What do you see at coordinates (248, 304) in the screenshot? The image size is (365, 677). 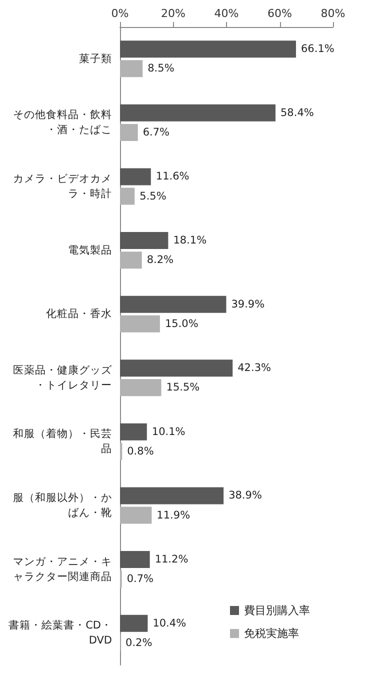 I see `data-label: 39.9%` at bounding box center [248, 304].